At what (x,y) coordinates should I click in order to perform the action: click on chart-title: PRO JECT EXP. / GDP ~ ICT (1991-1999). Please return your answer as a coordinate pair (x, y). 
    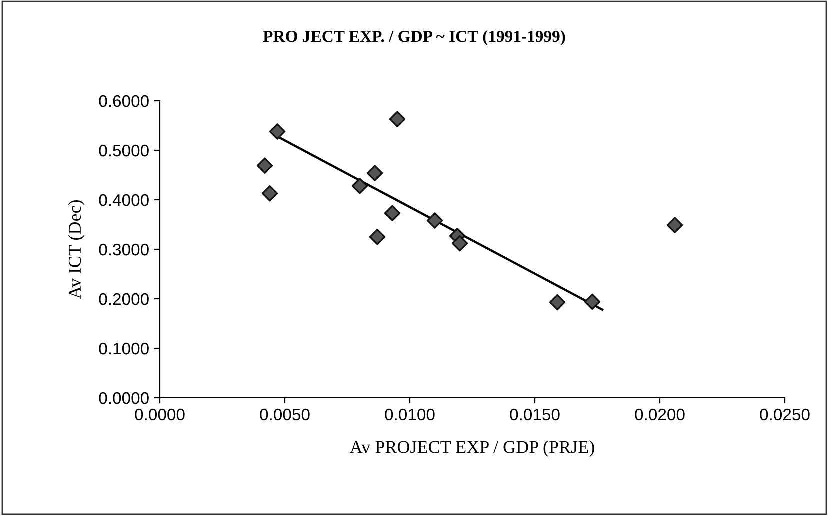
    Looking at the image, I should click on (414, 38).